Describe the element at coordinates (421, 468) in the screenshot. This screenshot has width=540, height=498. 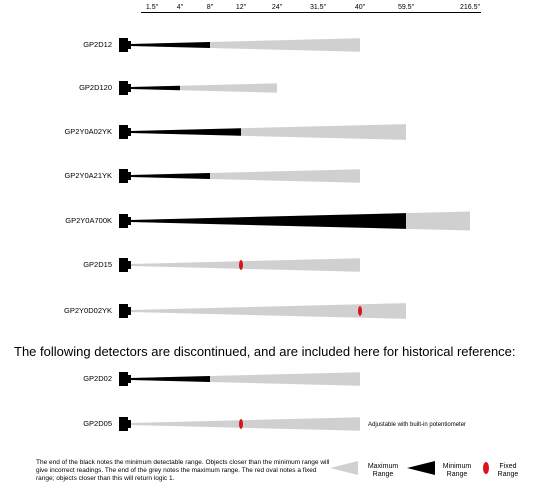
I see `legend-min-wedge` at that location.